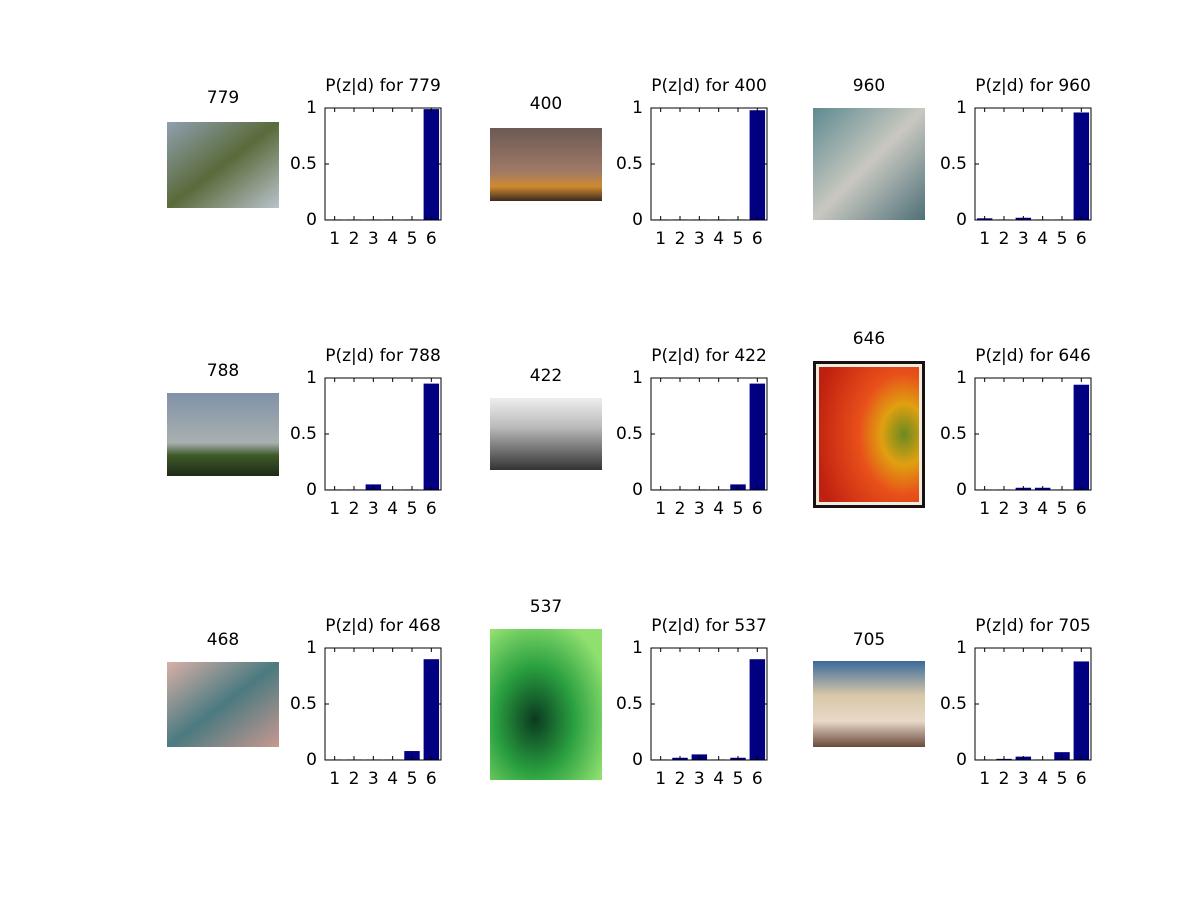  Describe the element at coordinates (223, 640) in the screenshot. I see `image-label: 468` at that location.